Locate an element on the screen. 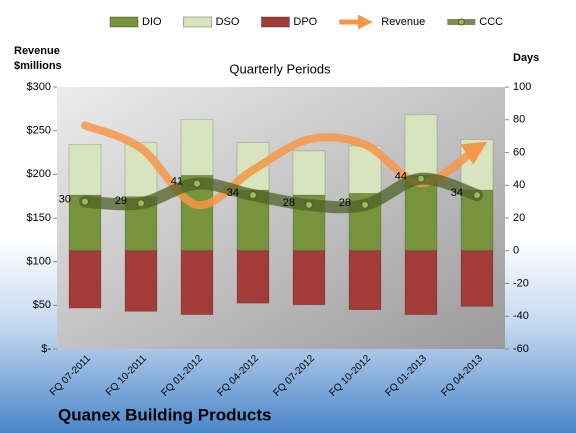 The height and width of the screenshot is (433, 576). y2-tick-label: -60 is located at coordinates (521, 349).